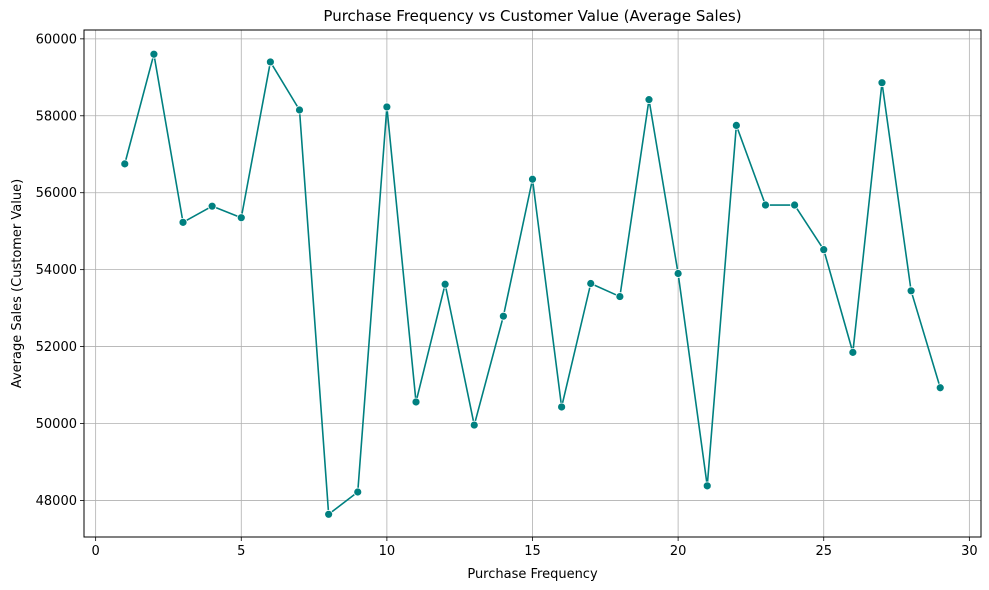 This screenshot has width=989, height=590. I want to click on y-tick-label: 48000, so click(56, 501).